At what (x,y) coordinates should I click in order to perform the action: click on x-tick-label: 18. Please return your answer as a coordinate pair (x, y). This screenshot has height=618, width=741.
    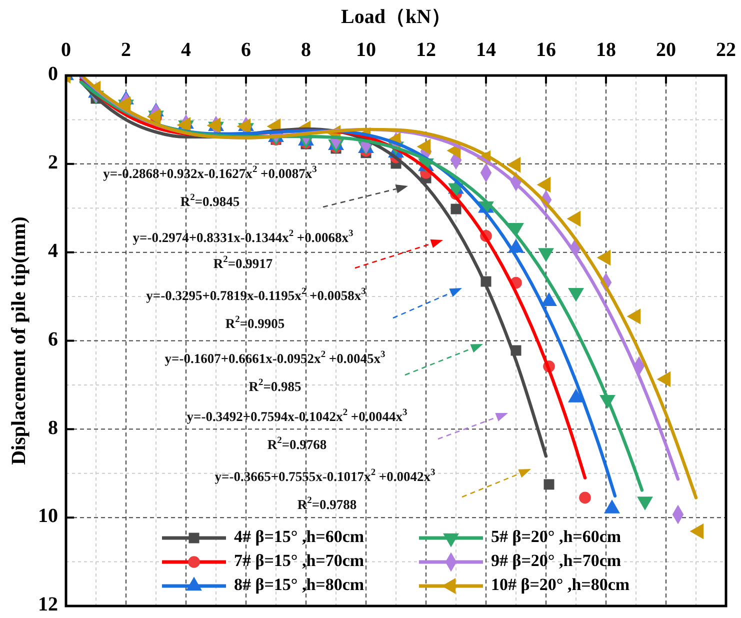
    Looking at the image, I should click on (606, 50).